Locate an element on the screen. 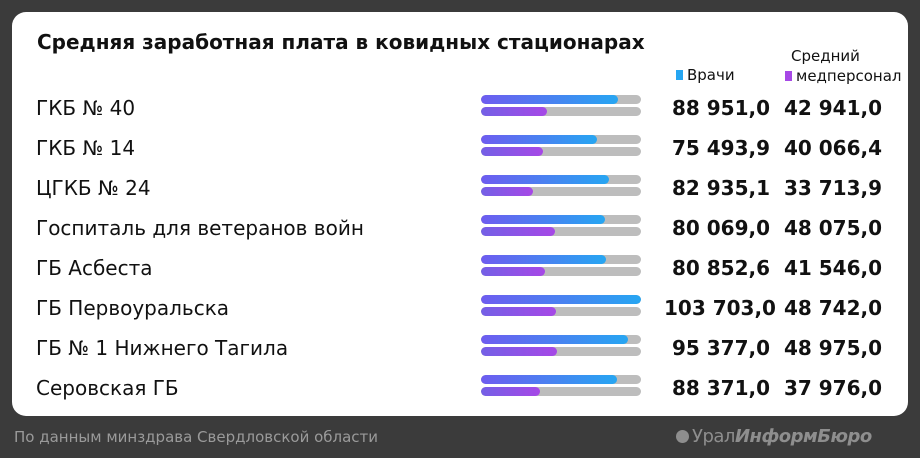  chart-row: ГКБ № 14 75 493,9 40 066,4 is located at coordinates (460, 154).